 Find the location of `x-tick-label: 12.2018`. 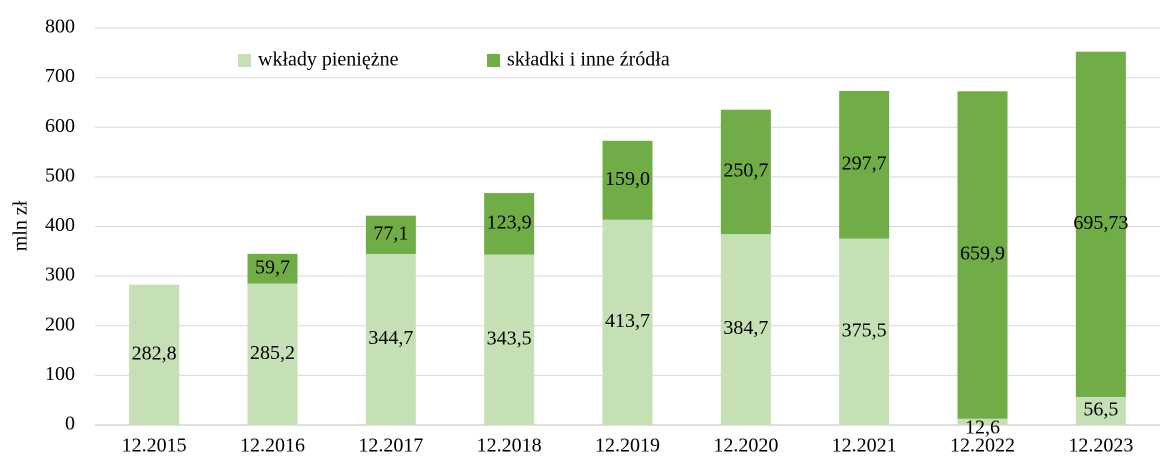

x-tick-label: 12.2018 is located at coordinates (509, 446).